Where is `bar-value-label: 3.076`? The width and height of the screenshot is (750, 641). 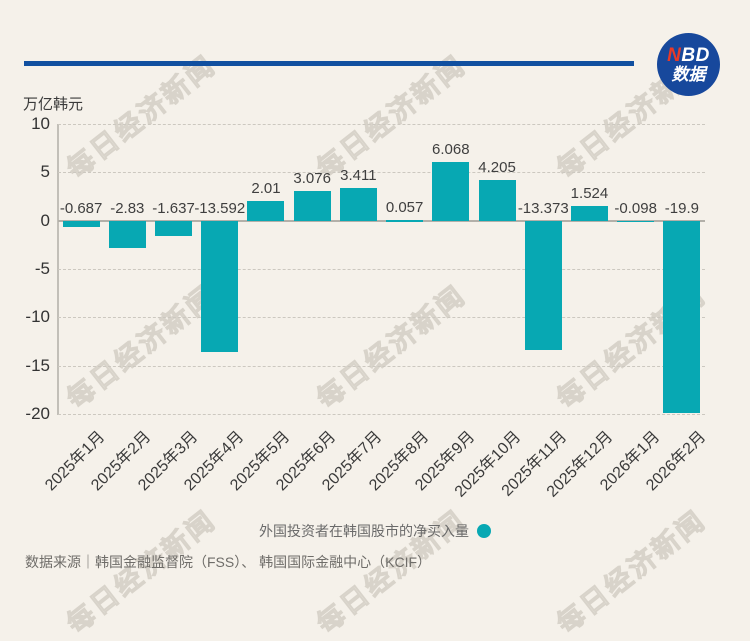 bar-value-label: 3.076 is located at coordinates (312, 178).